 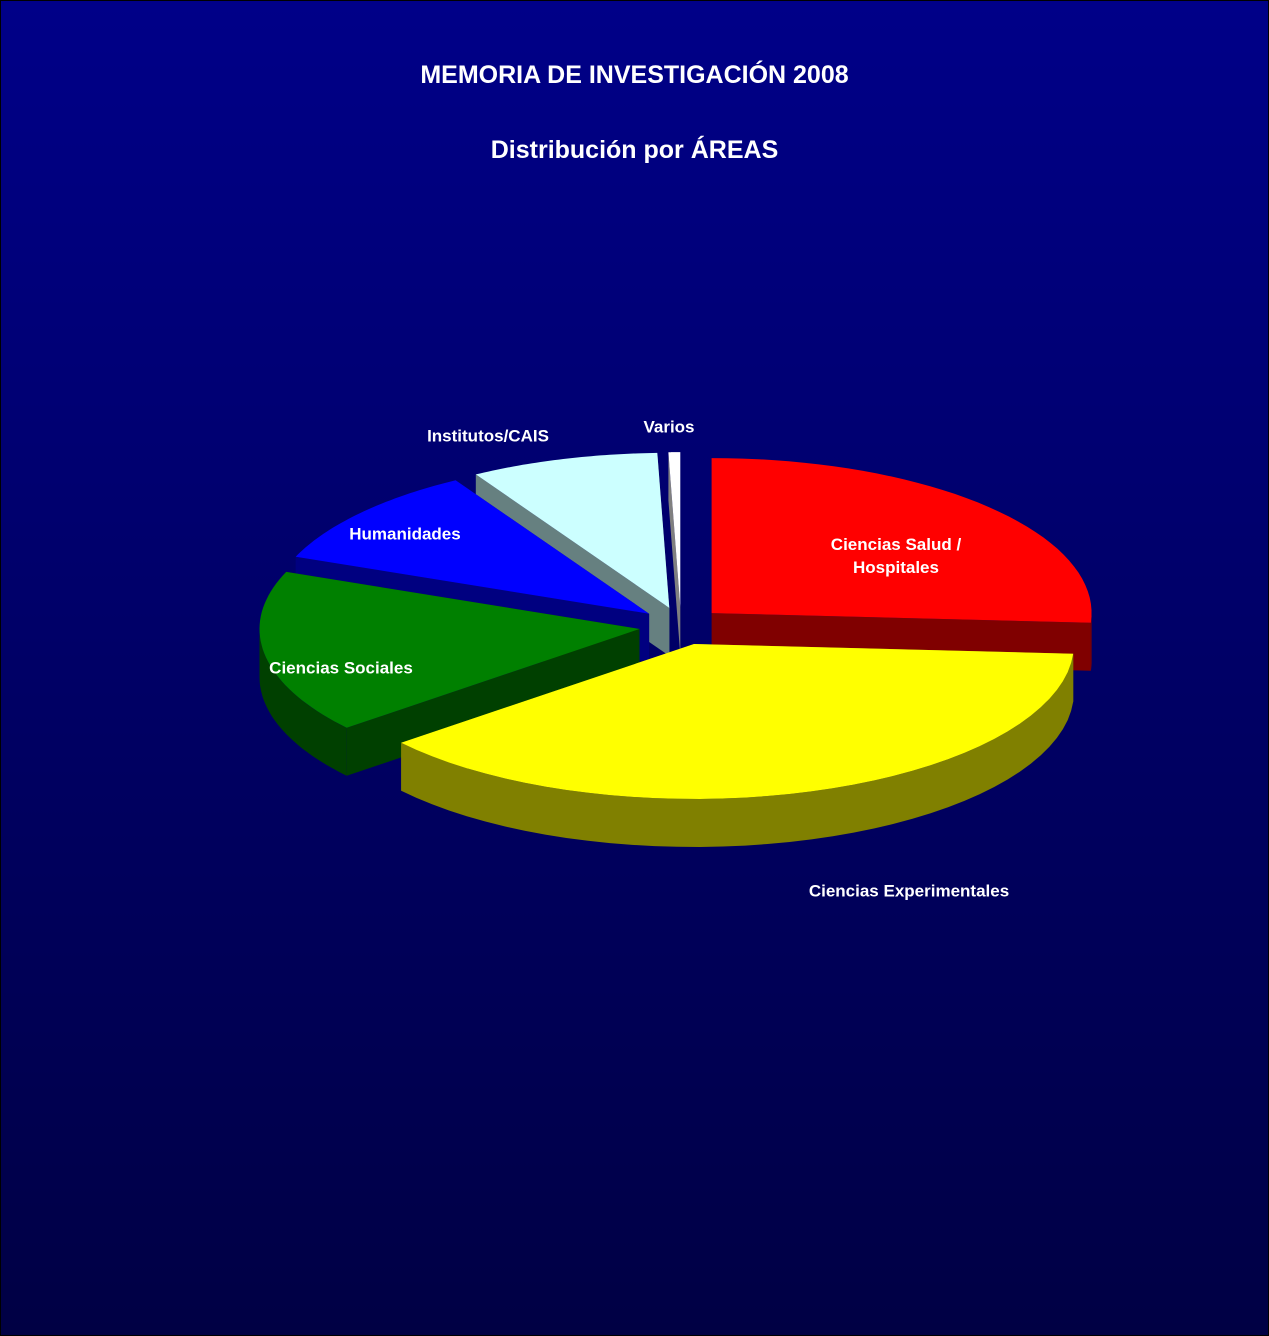 What do you see at coordinates (896, 556) in the screenshot?
I see `slice-label: Ciencias Salud / Hospitales` at bounding box center [896, 556].